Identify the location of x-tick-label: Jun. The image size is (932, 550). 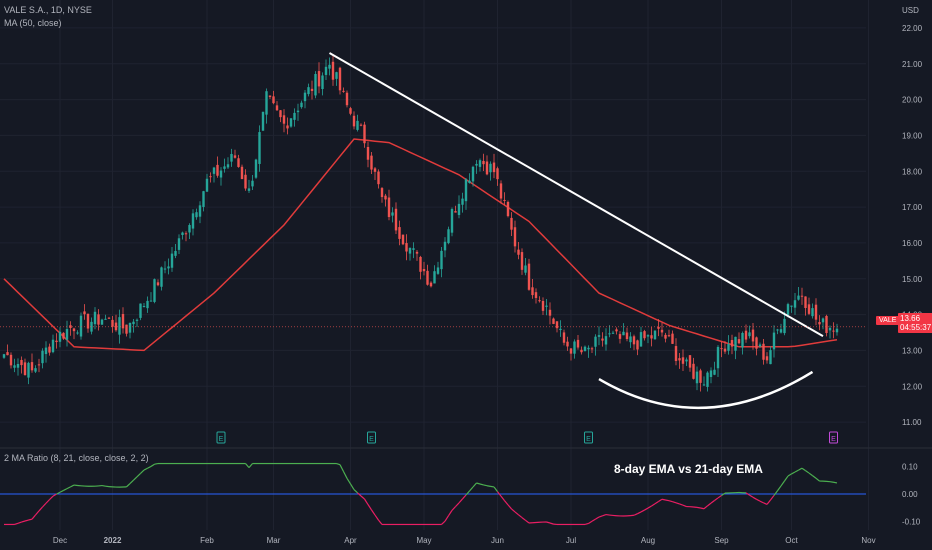
(497, 540).